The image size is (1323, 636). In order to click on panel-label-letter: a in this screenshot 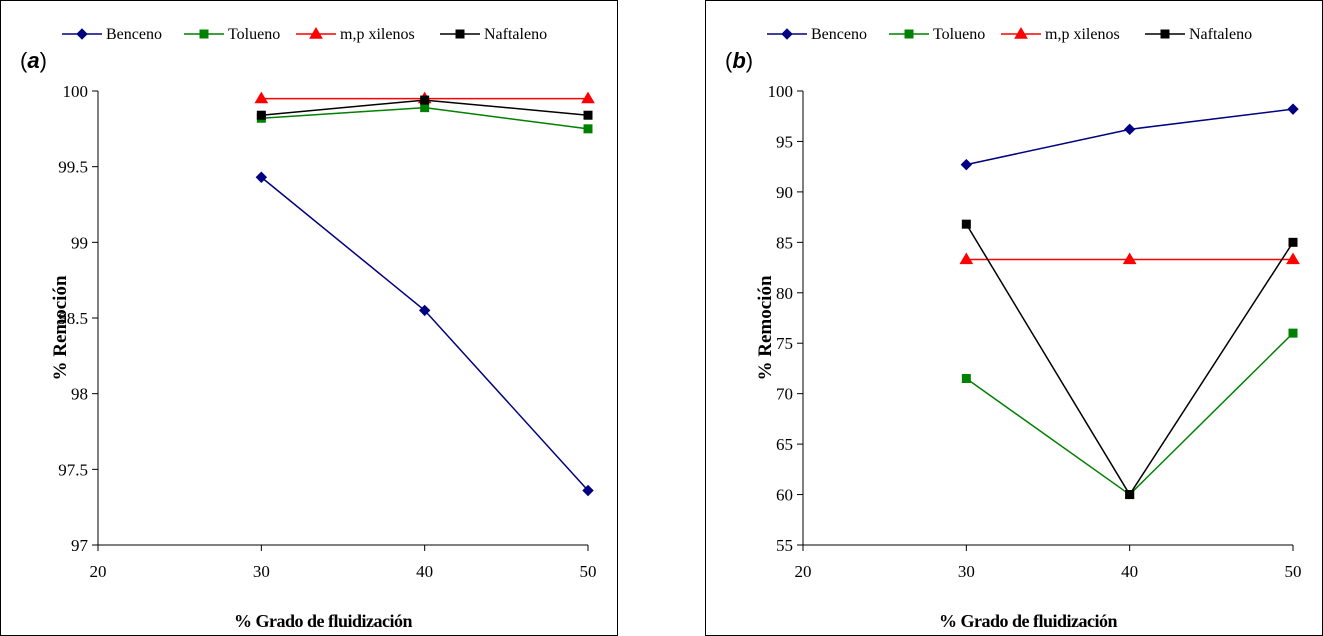, I will do `click(33, 60)`.